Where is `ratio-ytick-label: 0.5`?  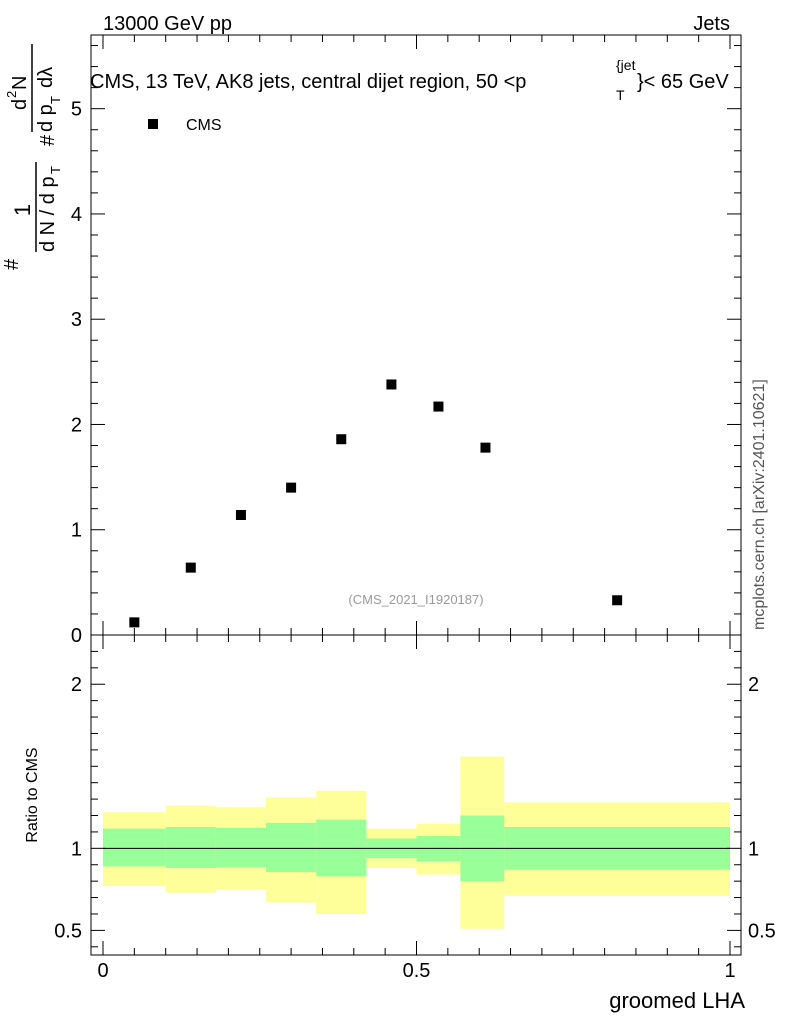 ratio-ytick-label: 0.5 is located at coordinates (68, 931).